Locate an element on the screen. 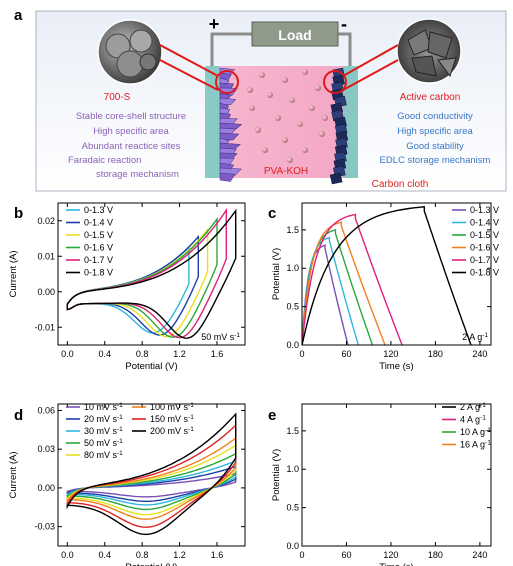  load-label: Load is located at coordinates (294, 35).